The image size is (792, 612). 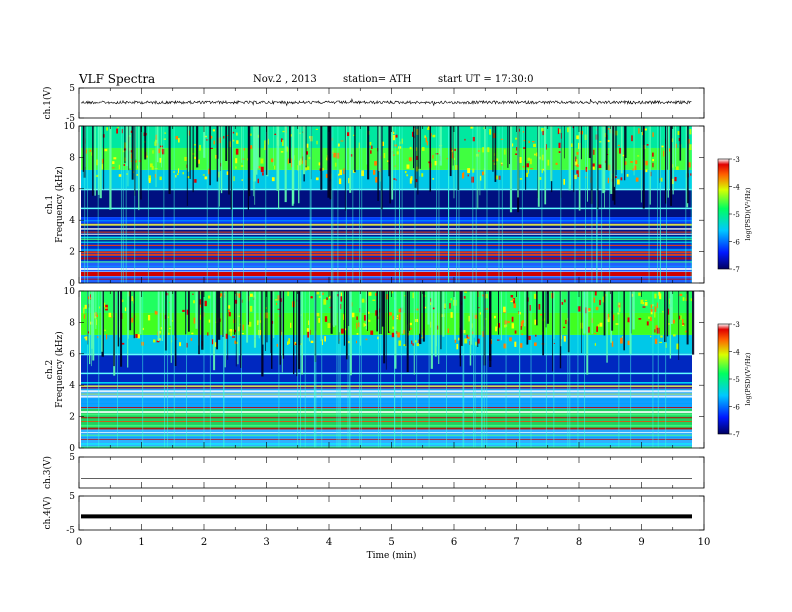 What do you see at coordinates (723, 379) in the screenshot?
I see `colorbar` at bounding box center [723, 379].